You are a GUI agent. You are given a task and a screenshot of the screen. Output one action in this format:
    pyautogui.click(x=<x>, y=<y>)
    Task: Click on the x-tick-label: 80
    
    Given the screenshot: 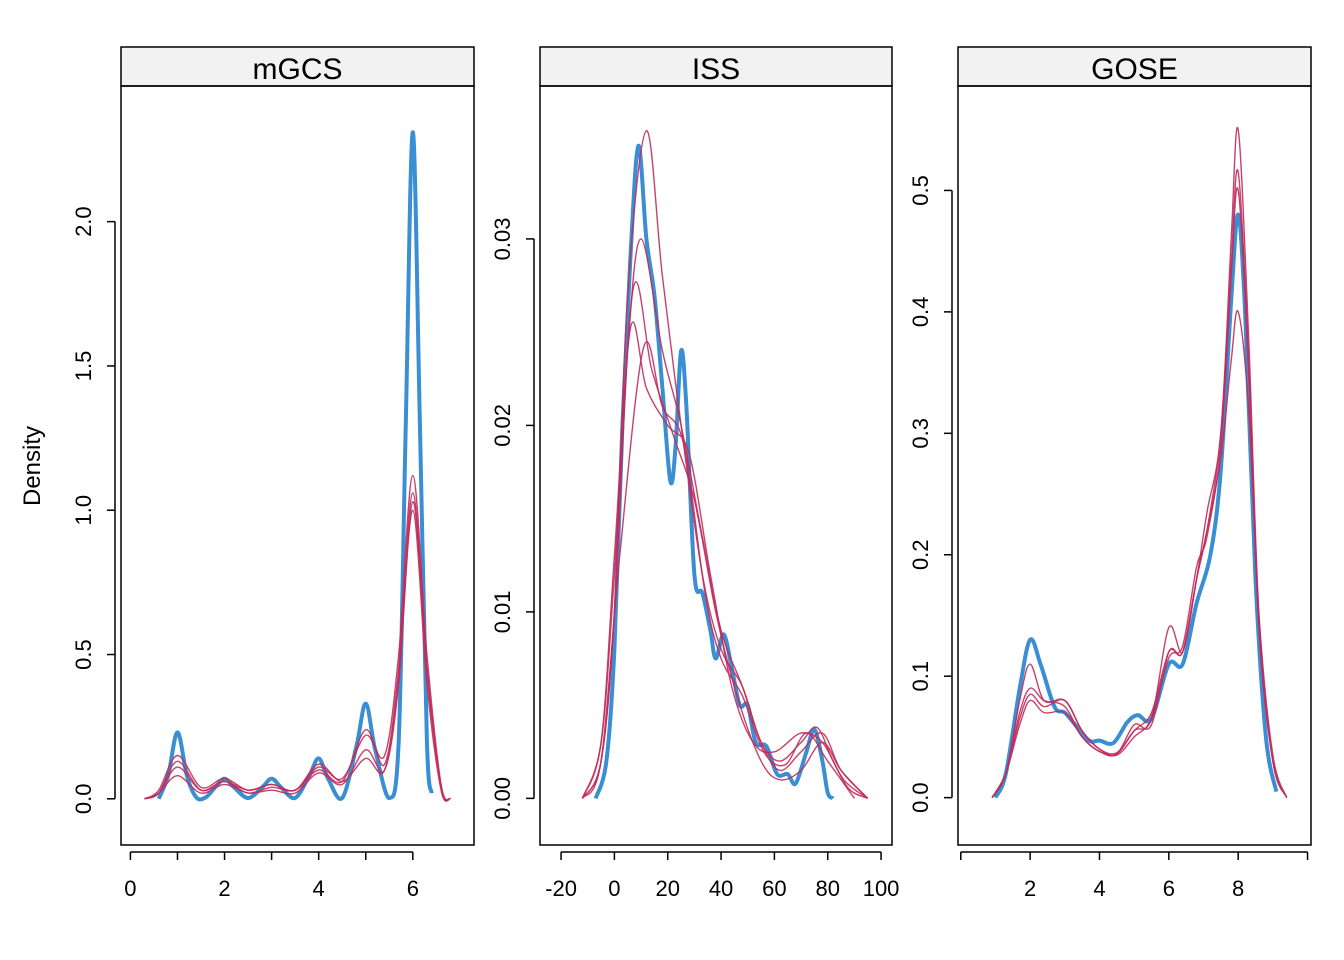 What is the action you would take?
    pyautogui.click(x=827, y=888)
    